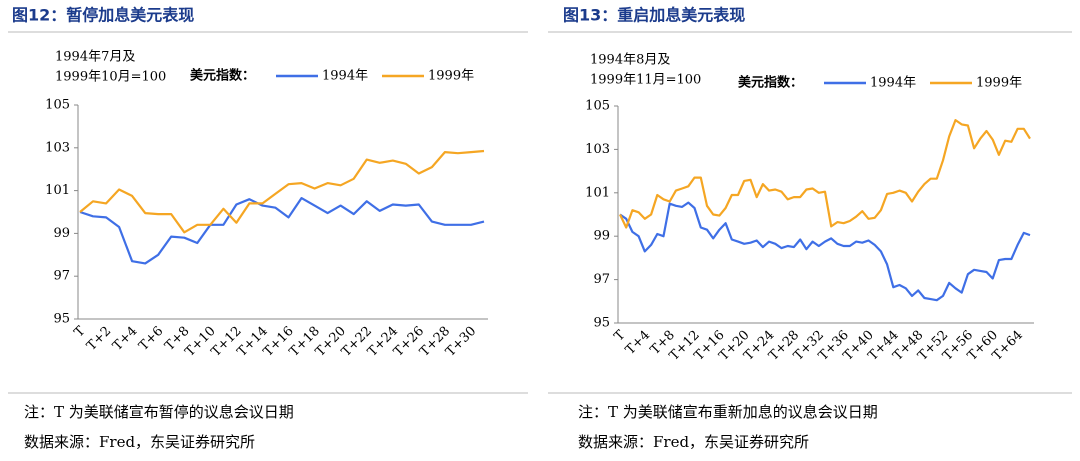 This screenshot has width=1080, height=461. Describe the element at coordinates (99, 339) in the screenshot. I see `x-tick-label: T+2` at that location.